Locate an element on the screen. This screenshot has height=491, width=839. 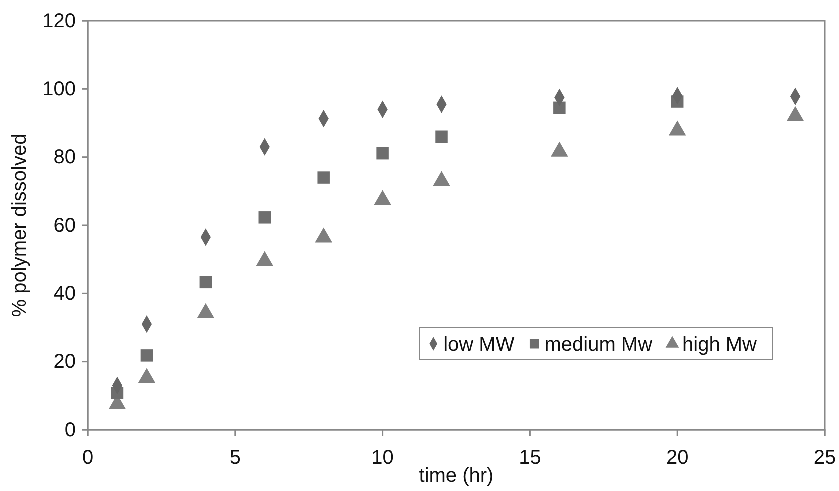
y-tick-label: 20 is located at coordinates (65, 362).